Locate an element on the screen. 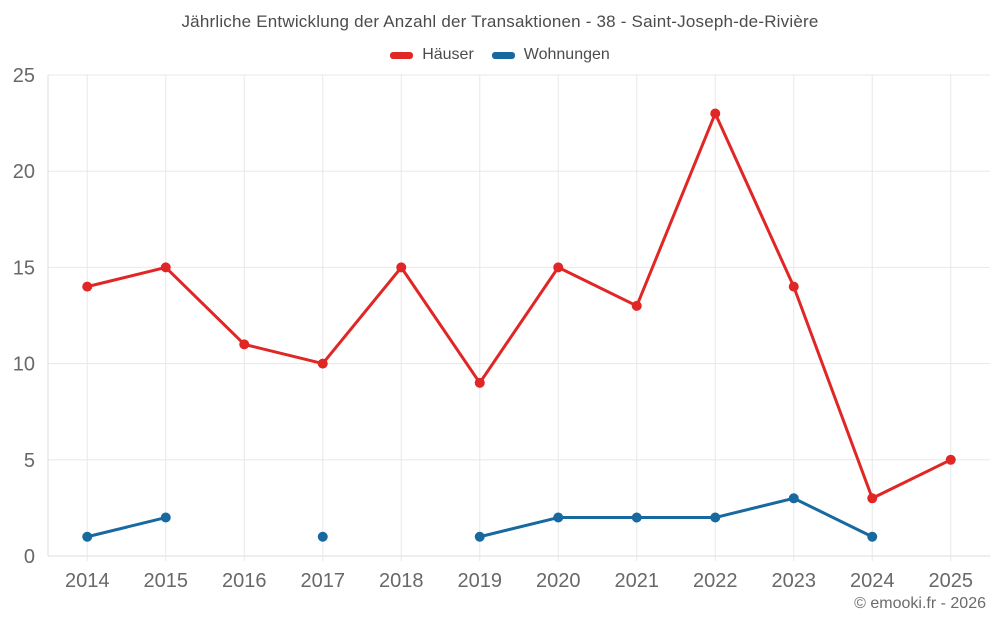 The width and height of the screenshot is (1000, 625). legend-label-haeuser: Häuser is located at coordinates (448, 54).